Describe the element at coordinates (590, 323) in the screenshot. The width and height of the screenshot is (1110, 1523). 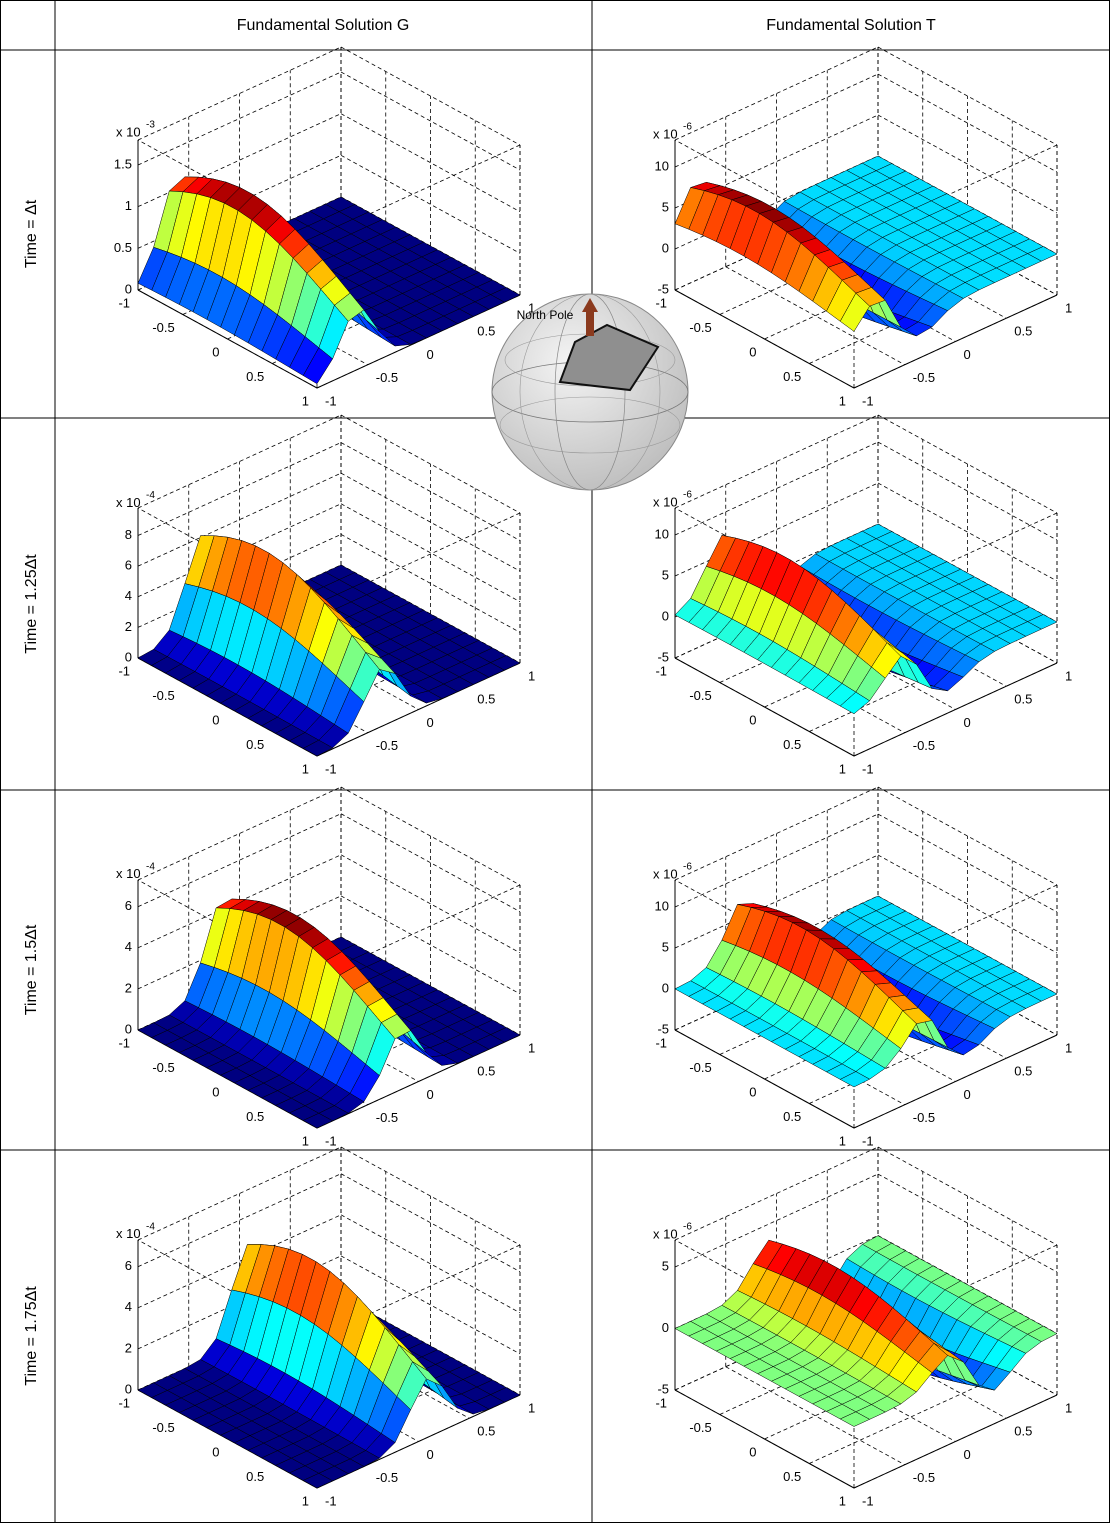
I see `pole-arrow` at that location.